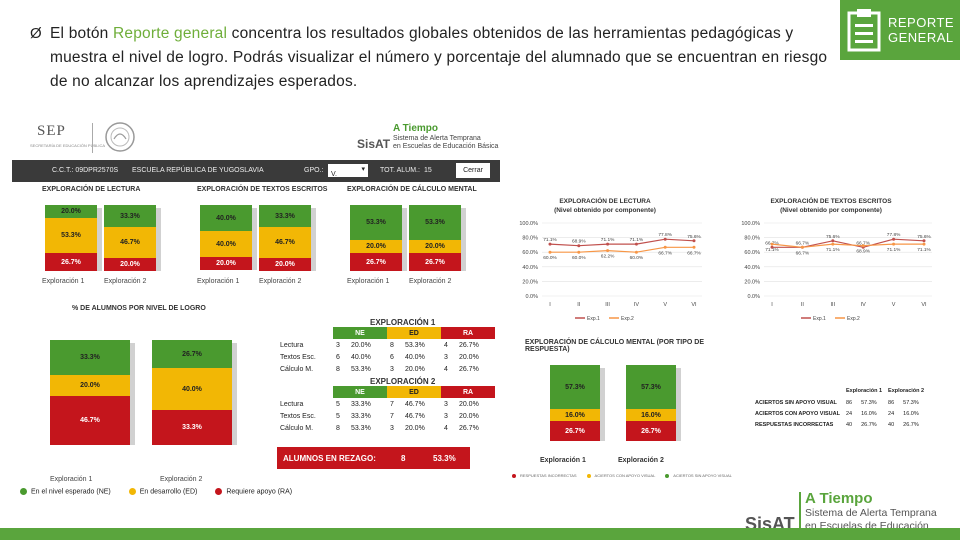 The width and height of the screenshot is (960, 540). I want to click on table-cell: 16.0%, so click(911, 413).